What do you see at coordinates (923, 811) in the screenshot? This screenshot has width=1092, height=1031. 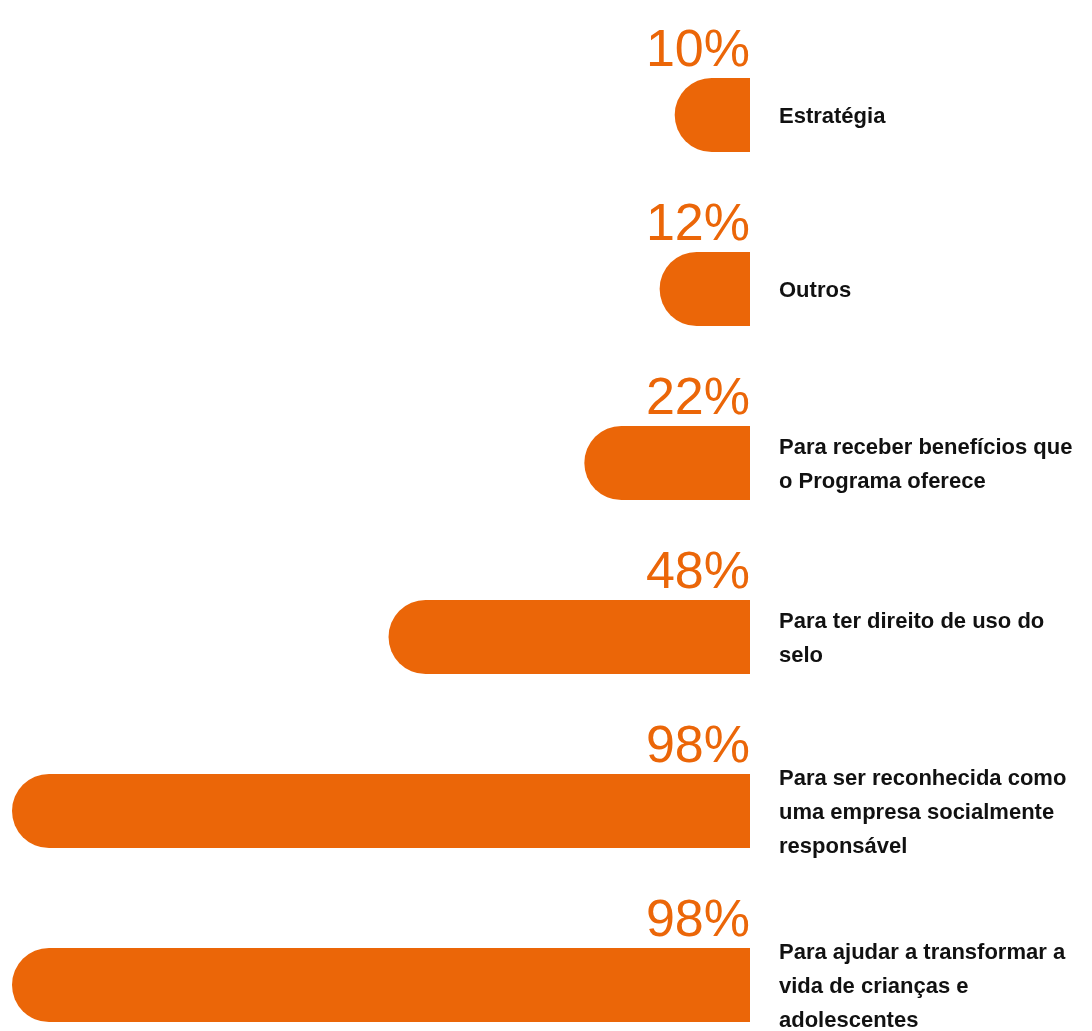 I see `y-tick-label: Para ser reconhecida como uma empresa socialmente responsável` at bounding box center [923, 811].